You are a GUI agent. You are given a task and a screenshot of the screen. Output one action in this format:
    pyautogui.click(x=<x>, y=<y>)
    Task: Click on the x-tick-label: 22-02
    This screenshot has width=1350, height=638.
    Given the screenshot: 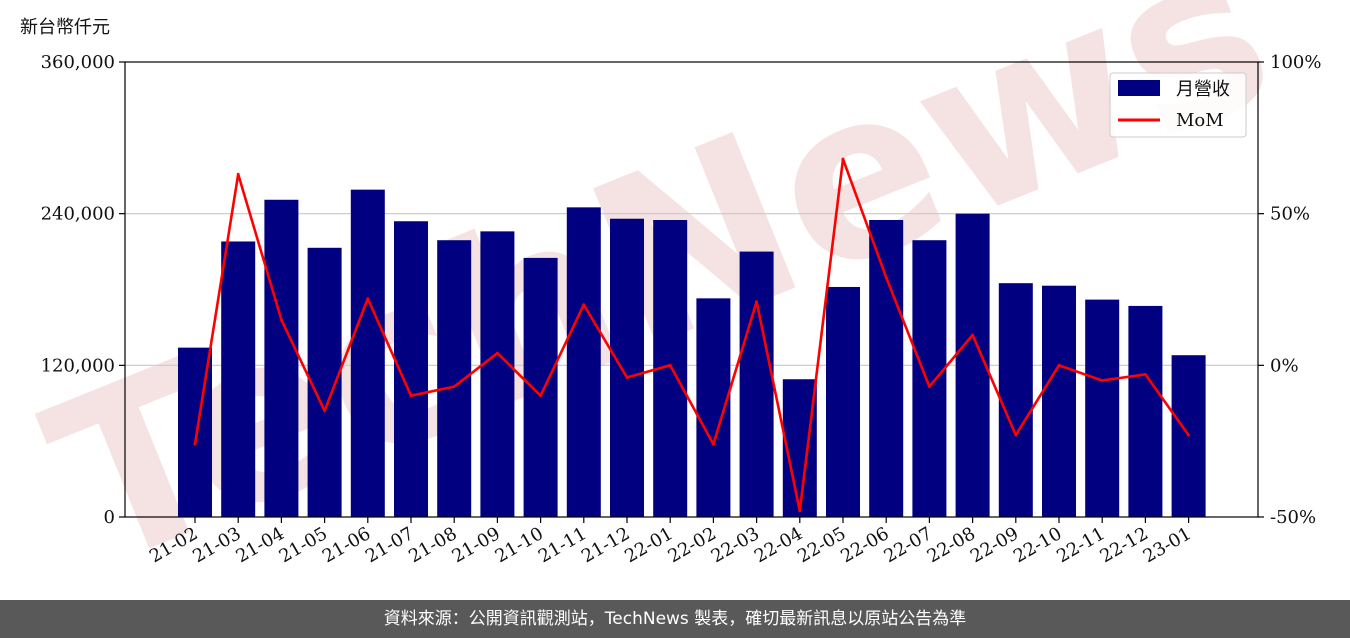 What is the action you would take?
    pyautogui.click(x=691, y=545)
    